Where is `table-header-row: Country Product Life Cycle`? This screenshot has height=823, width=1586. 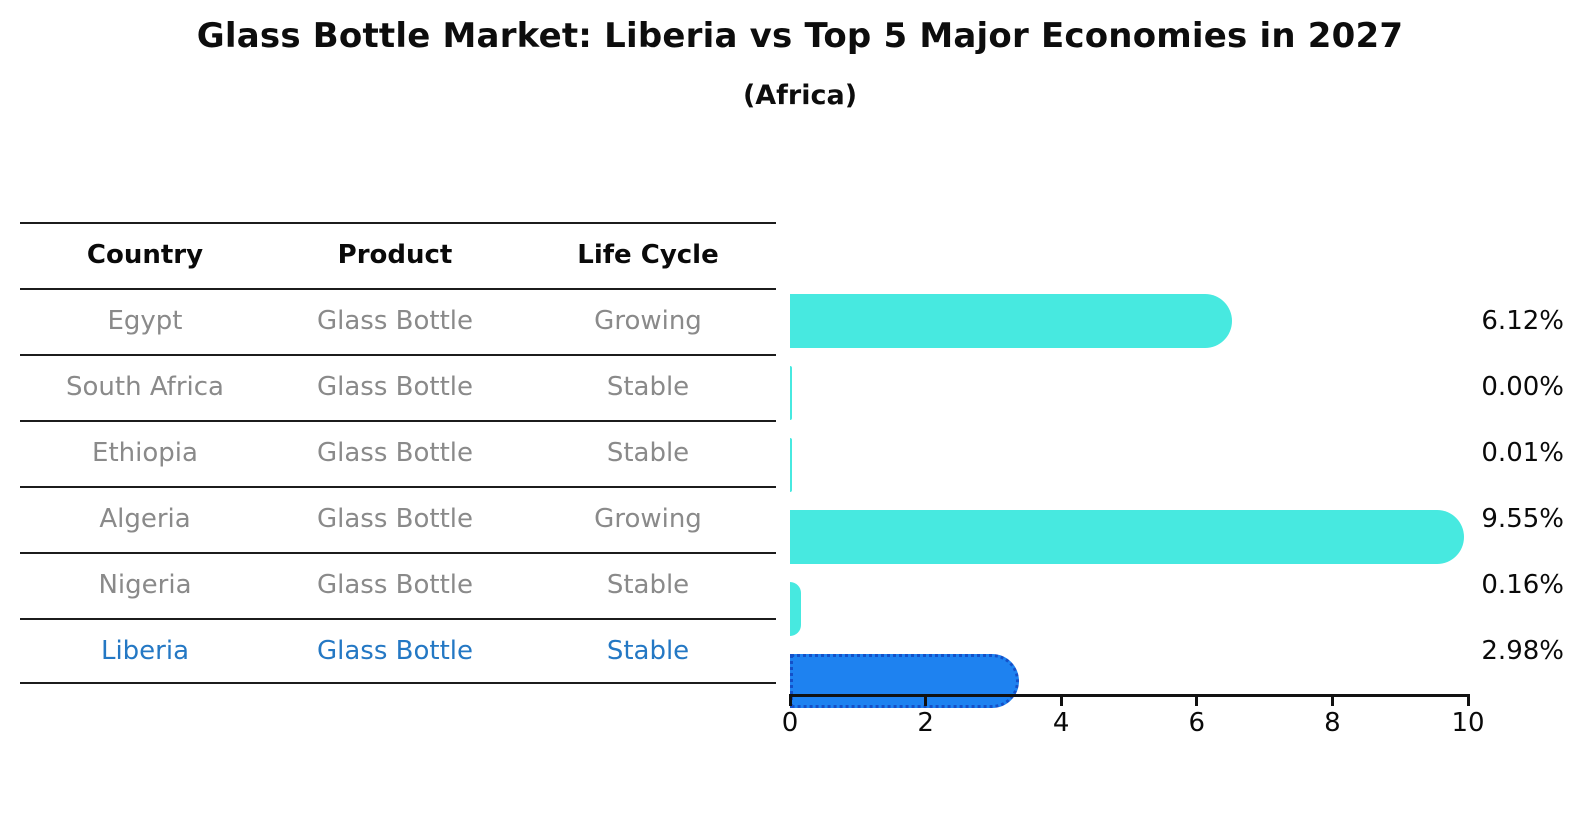 table-header-row: Country Product Life Cycle is located at coordinates (398, 255).